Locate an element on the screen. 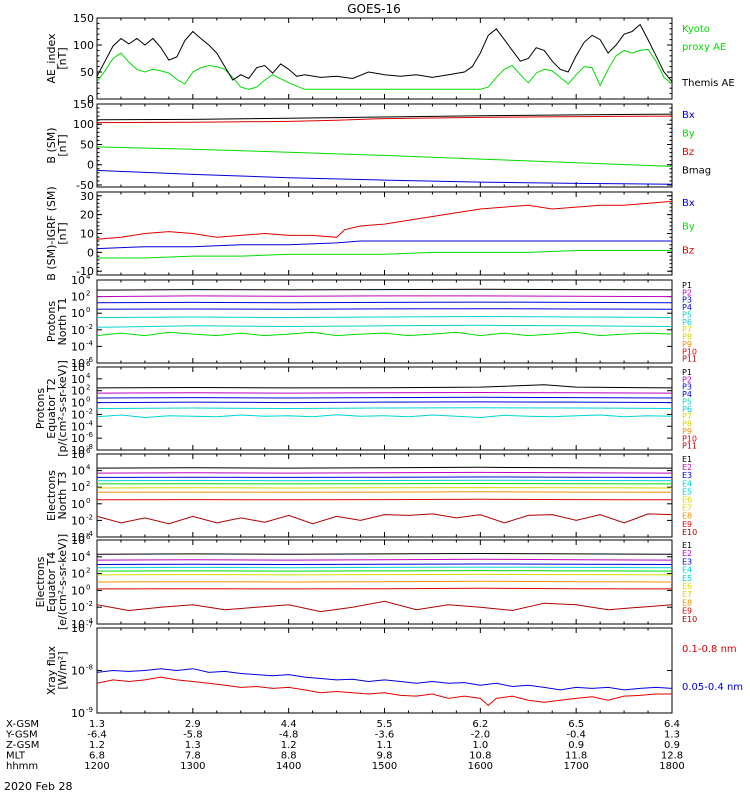 This screenshot has height=804, width=750. orbit-value: 10.8 is located at coordinates (480, 756).